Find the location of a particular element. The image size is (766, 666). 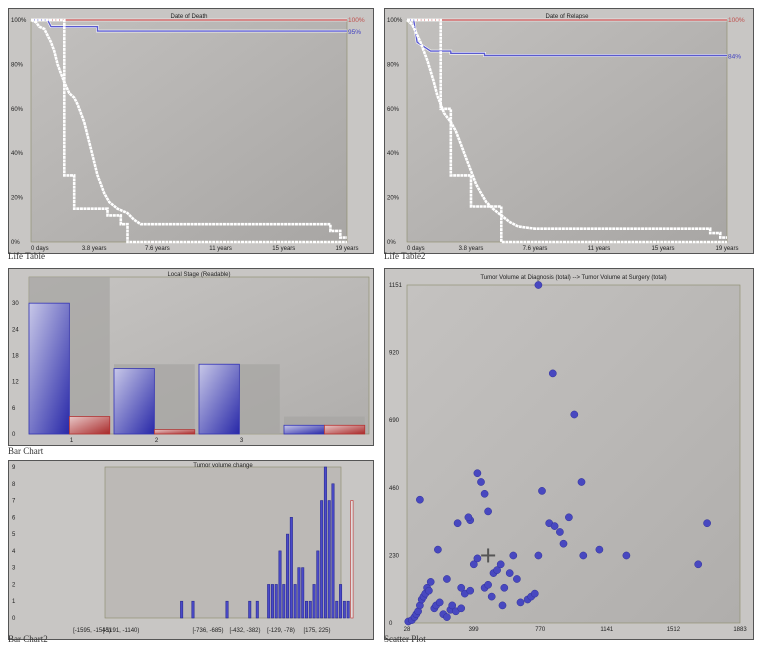

x-tick-label: 28 is located at coordinates (407, 630).